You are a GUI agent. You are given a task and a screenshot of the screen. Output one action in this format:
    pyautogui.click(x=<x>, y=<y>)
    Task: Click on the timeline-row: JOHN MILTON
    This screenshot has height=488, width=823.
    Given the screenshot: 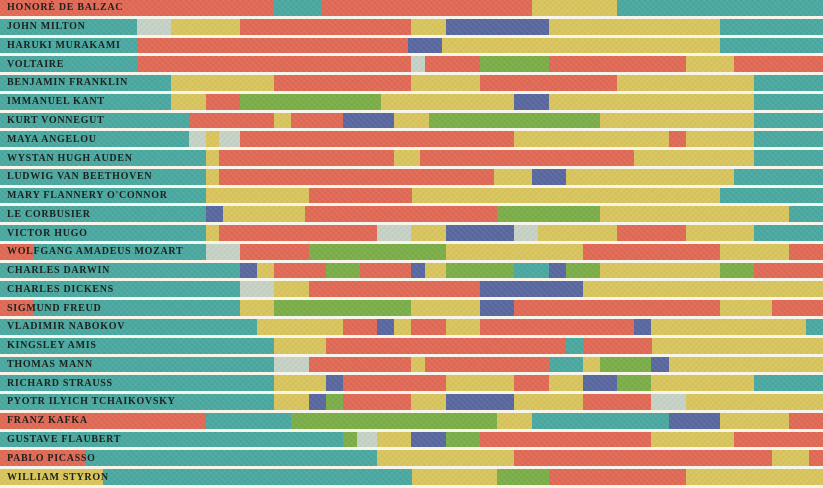 What is the action you would take?
    pyautogui.click(x=411, y=28)
    